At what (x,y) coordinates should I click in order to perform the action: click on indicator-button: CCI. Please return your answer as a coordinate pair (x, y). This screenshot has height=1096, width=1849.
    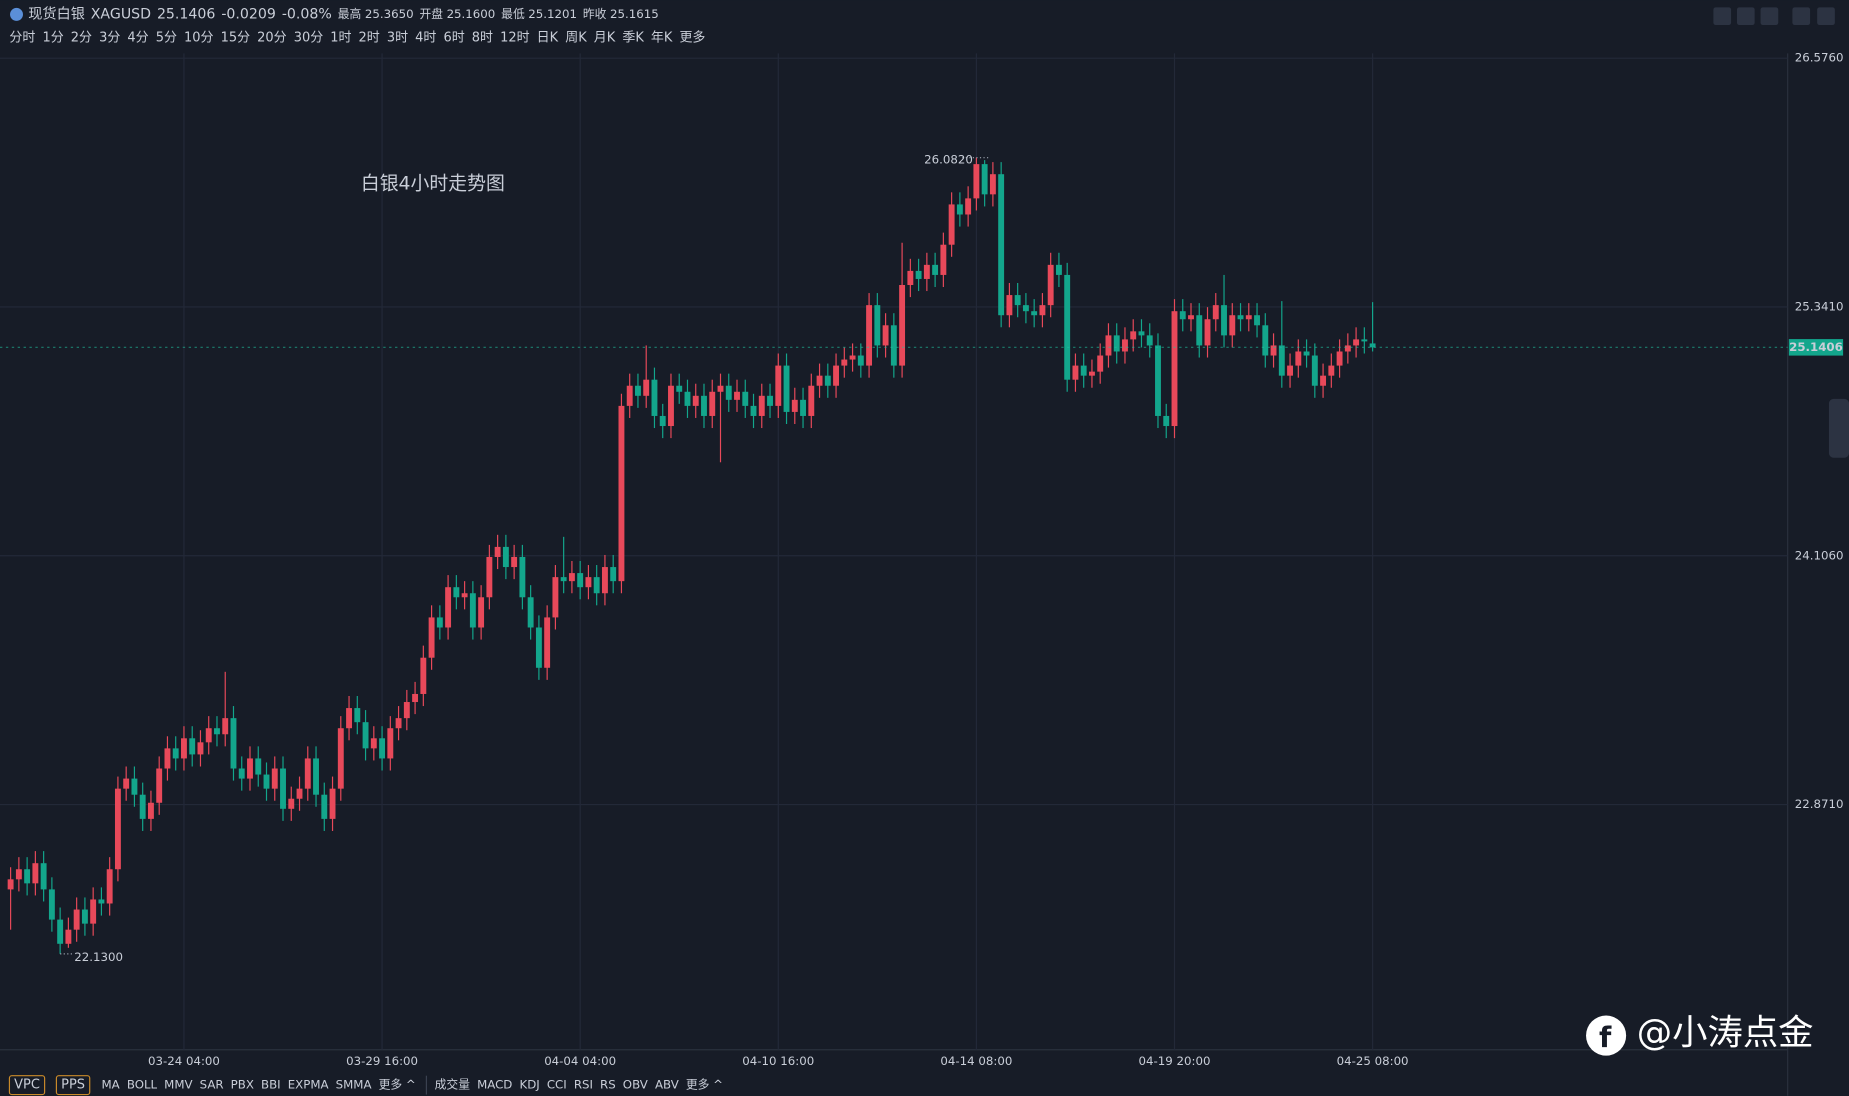
    Looking at the image, I should click on (557, 1085).